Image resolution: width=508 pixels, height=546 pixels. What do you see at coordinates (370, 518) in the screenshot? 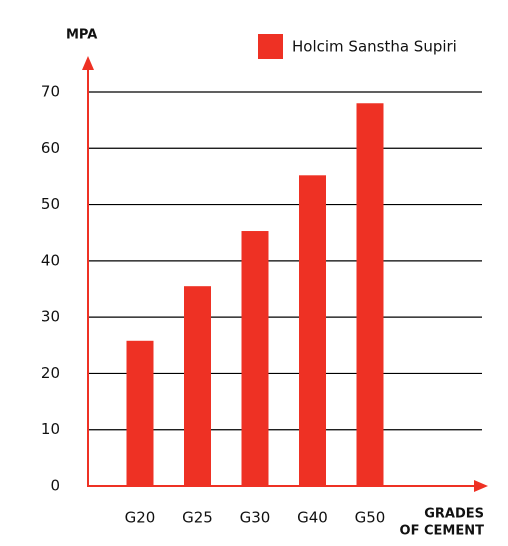
I see `x-tick-label: G50` at bounding box center [370, 518].